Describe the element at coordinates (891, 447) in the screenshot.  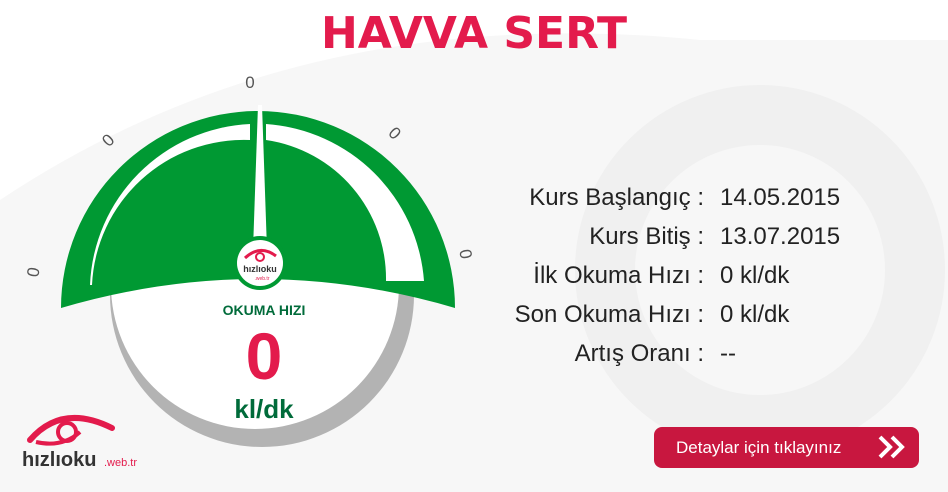
I see `double-chevron-right-icon` at that location.